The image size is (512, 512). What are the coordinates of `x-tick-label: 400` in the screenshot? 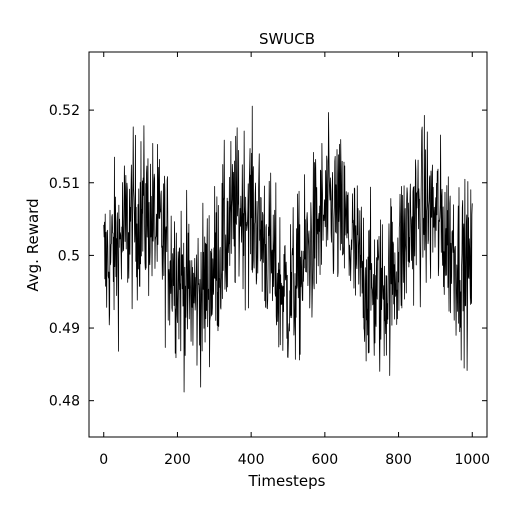 It's located at (251, 460).